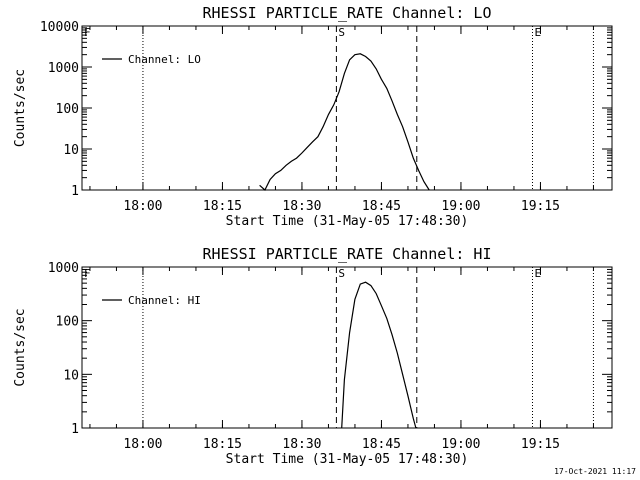  I want to click on chart2-y-tick-label: 10, so click(71, 375).